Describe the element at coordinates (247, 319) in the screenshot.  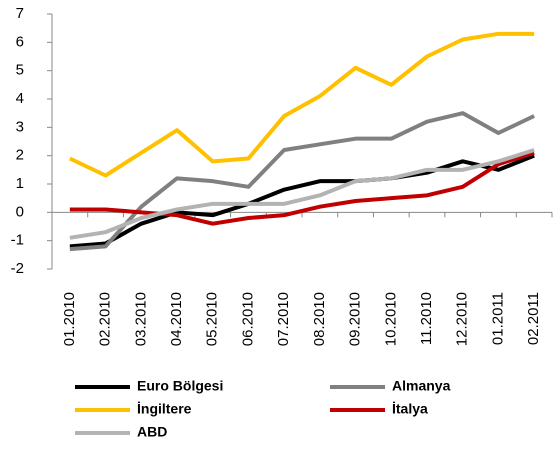
I see `x-tick-label: 06.2010` at that location.